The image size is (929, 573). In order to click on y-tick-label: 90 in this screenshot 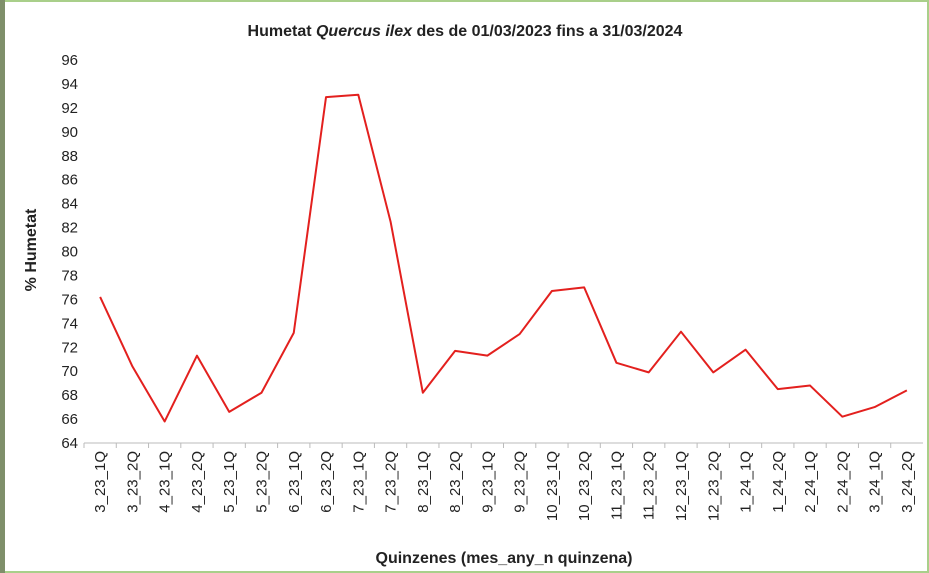, I will do `click(69, 132)`.